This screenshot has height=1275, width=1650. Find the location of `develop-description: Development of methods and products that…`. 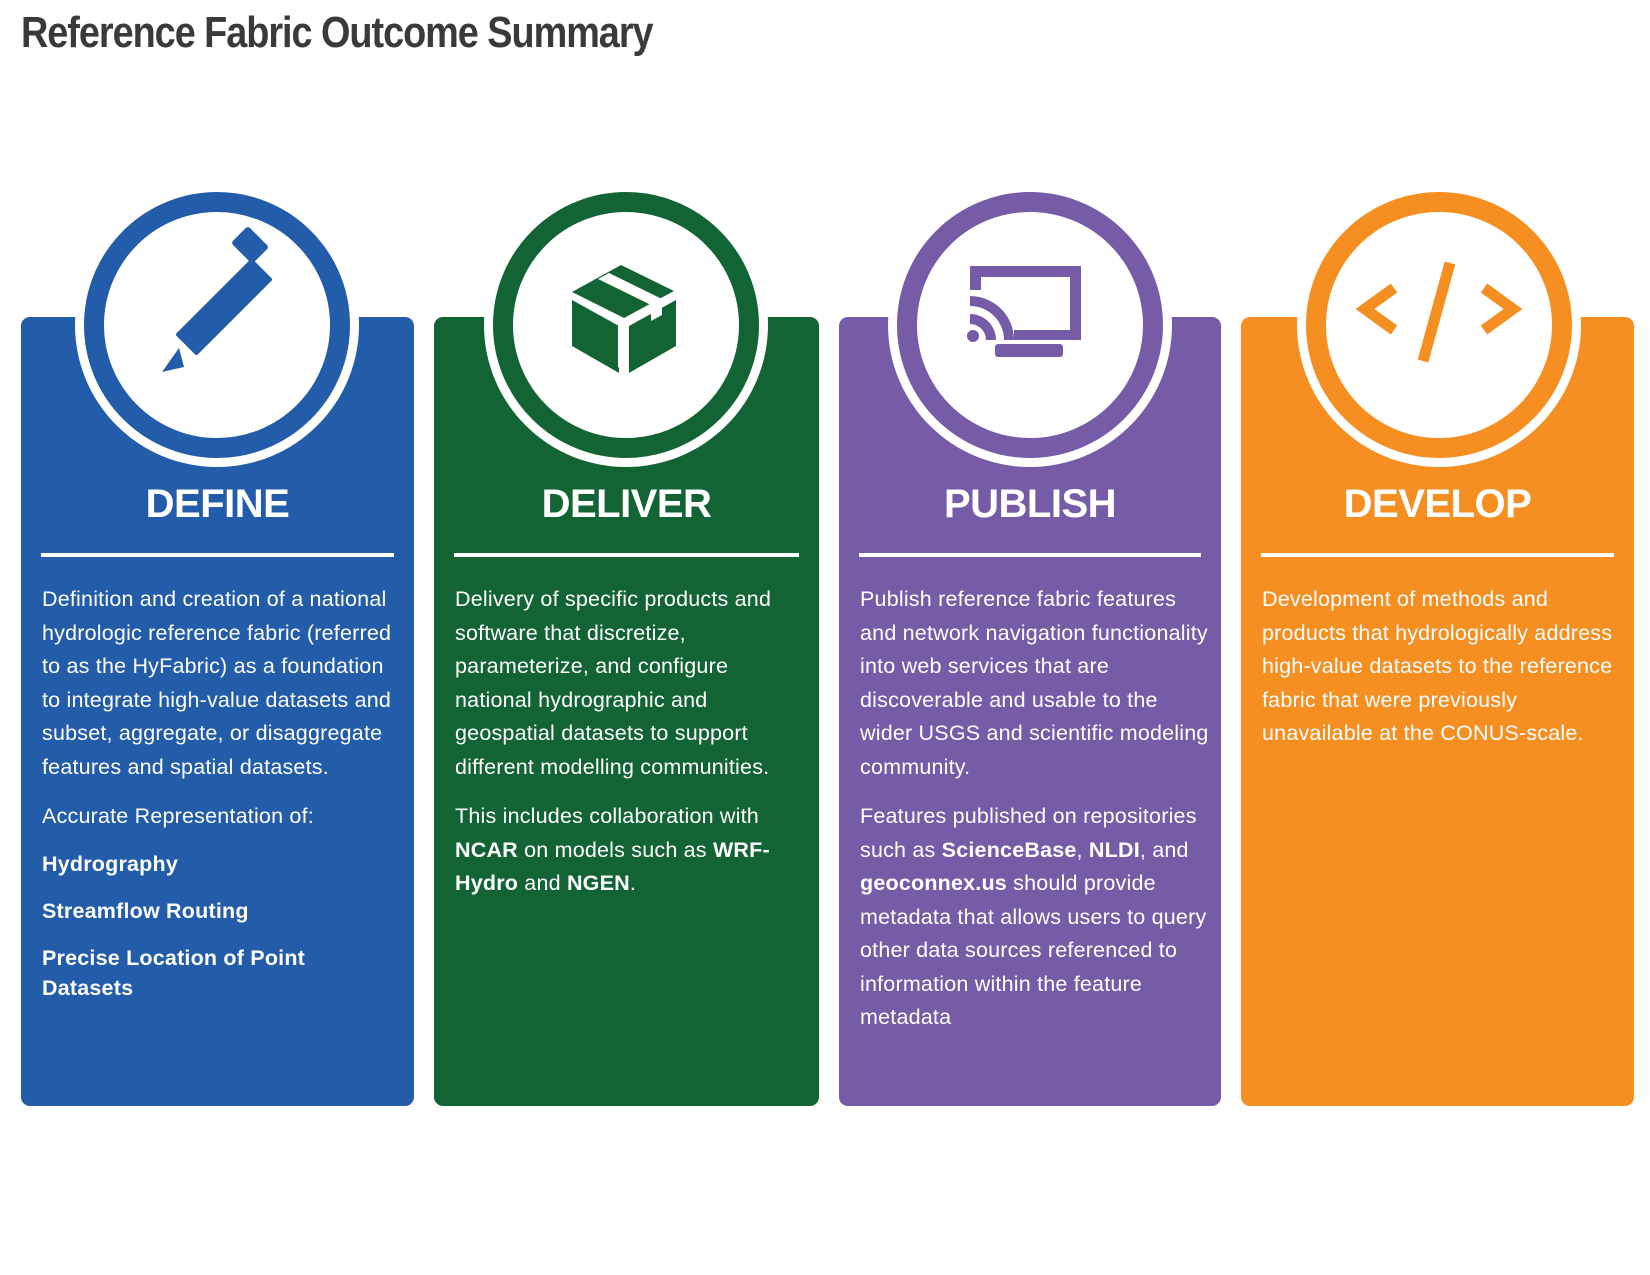

develop-description: Development of methods and products that… is located at coordinates (1437, 666).